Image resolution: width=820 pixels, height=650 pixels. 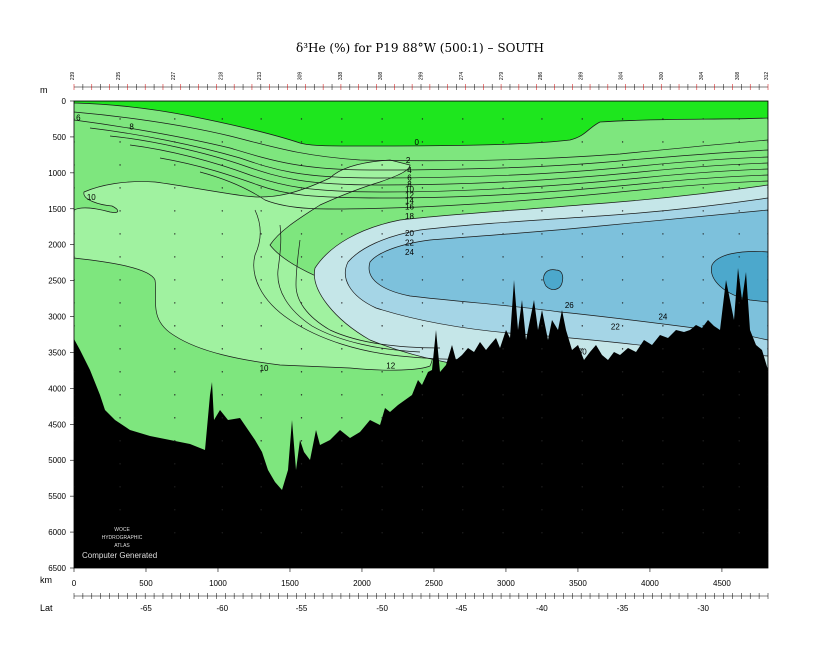 What do you see at coordinates (221, 76) in the screenshot?
I see `station-label: 218` at bounding box center [221, 76].